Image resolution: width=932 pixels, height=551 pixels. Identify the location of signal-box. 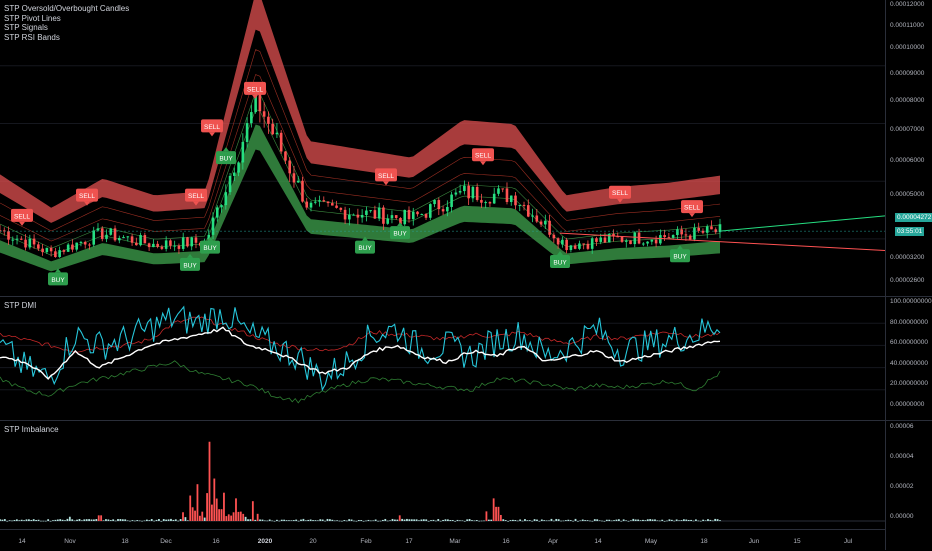
(210, 247).